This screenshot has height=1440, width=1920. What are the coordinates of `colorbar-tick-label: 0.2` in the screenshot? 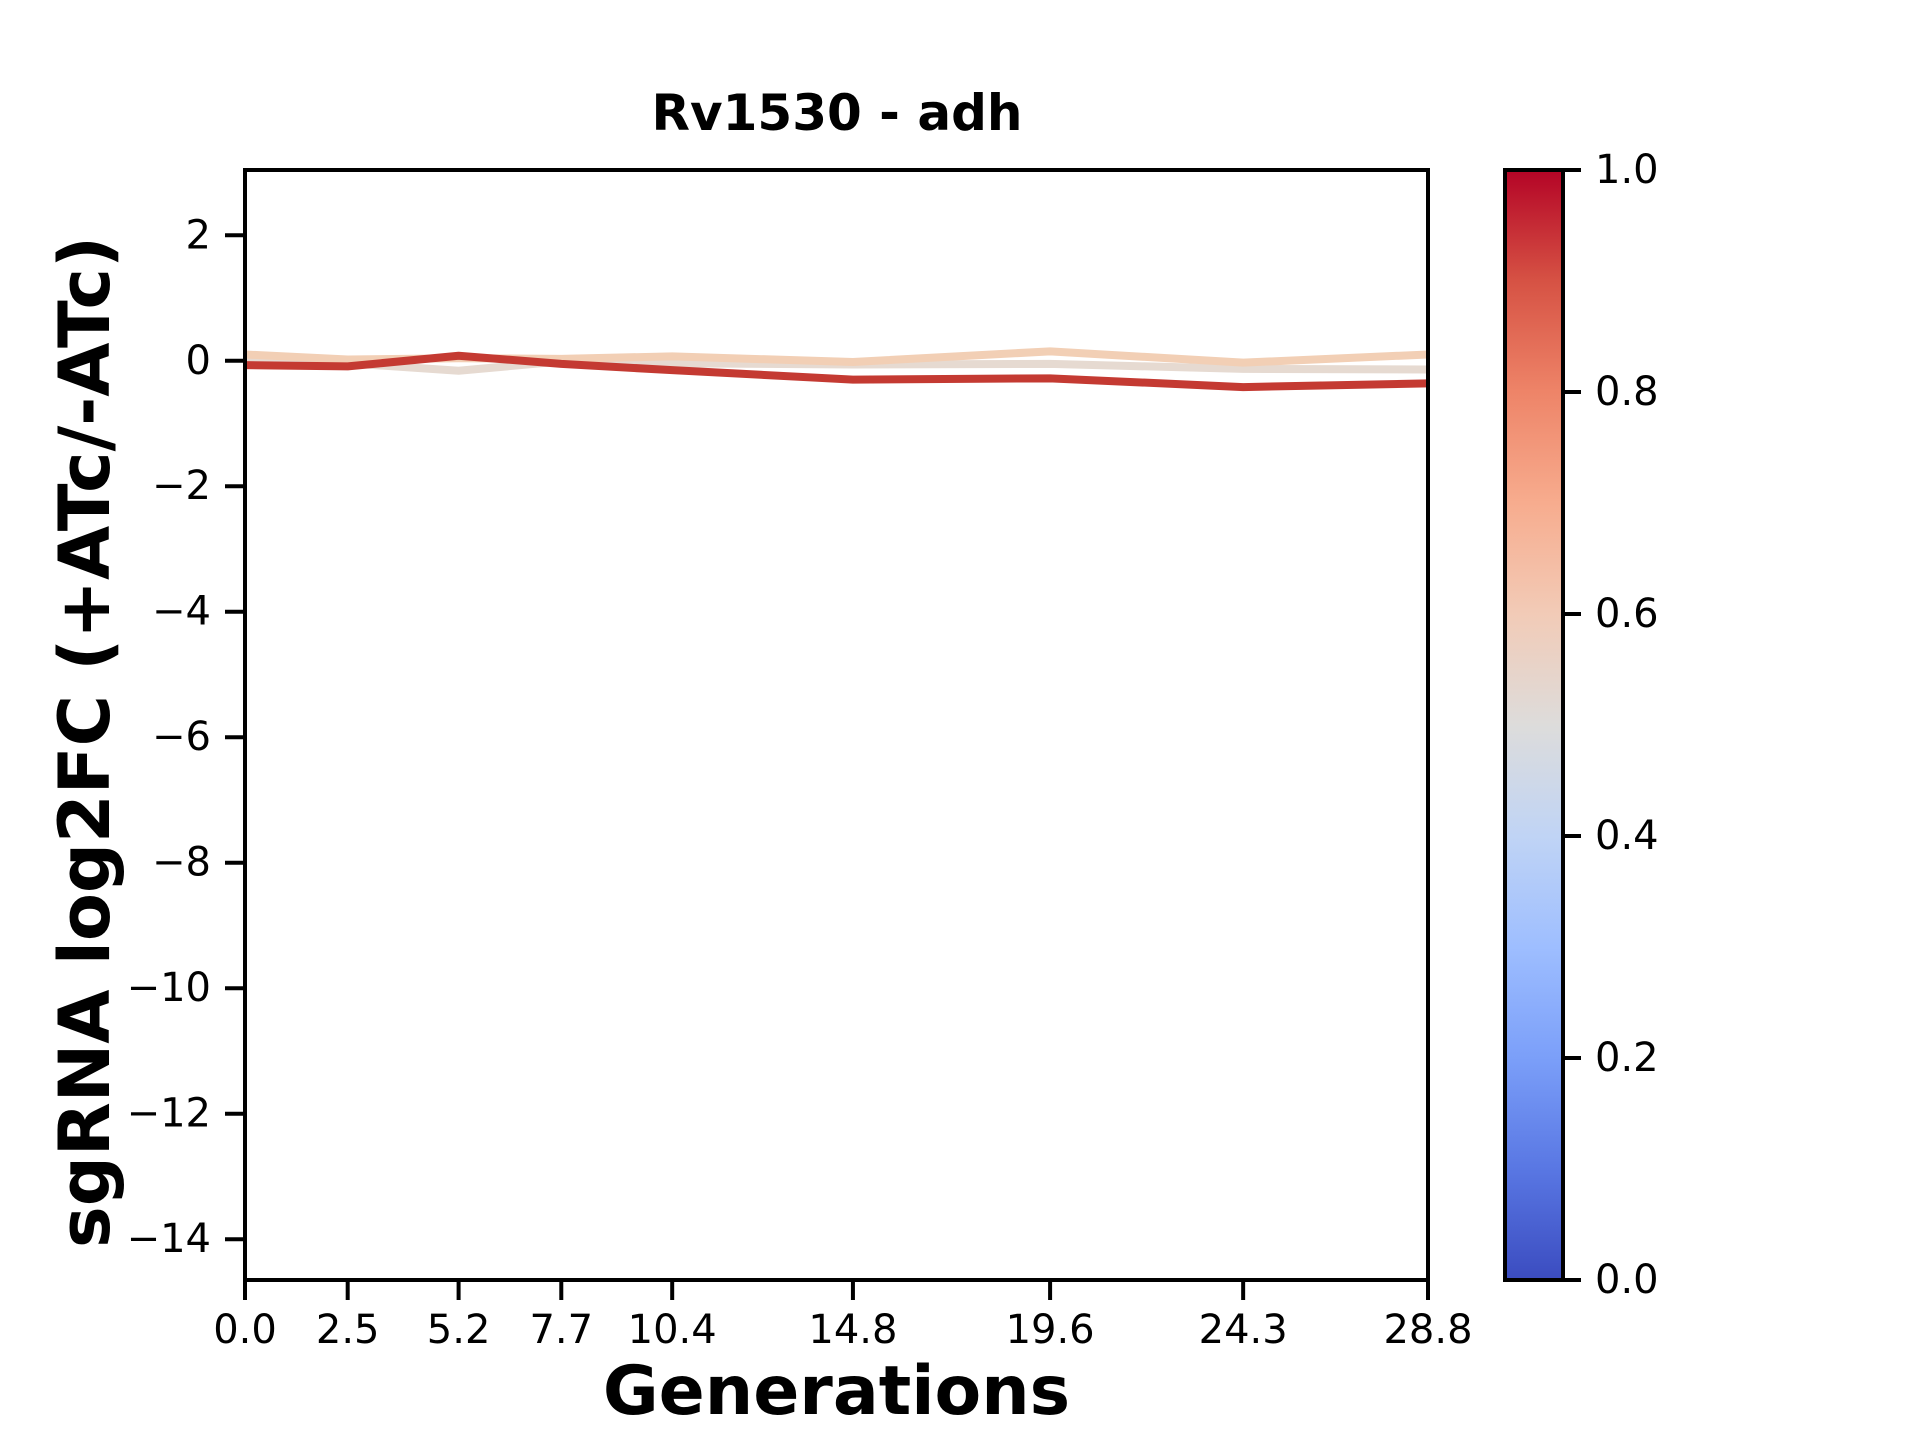 It's located at (1627, 1058).